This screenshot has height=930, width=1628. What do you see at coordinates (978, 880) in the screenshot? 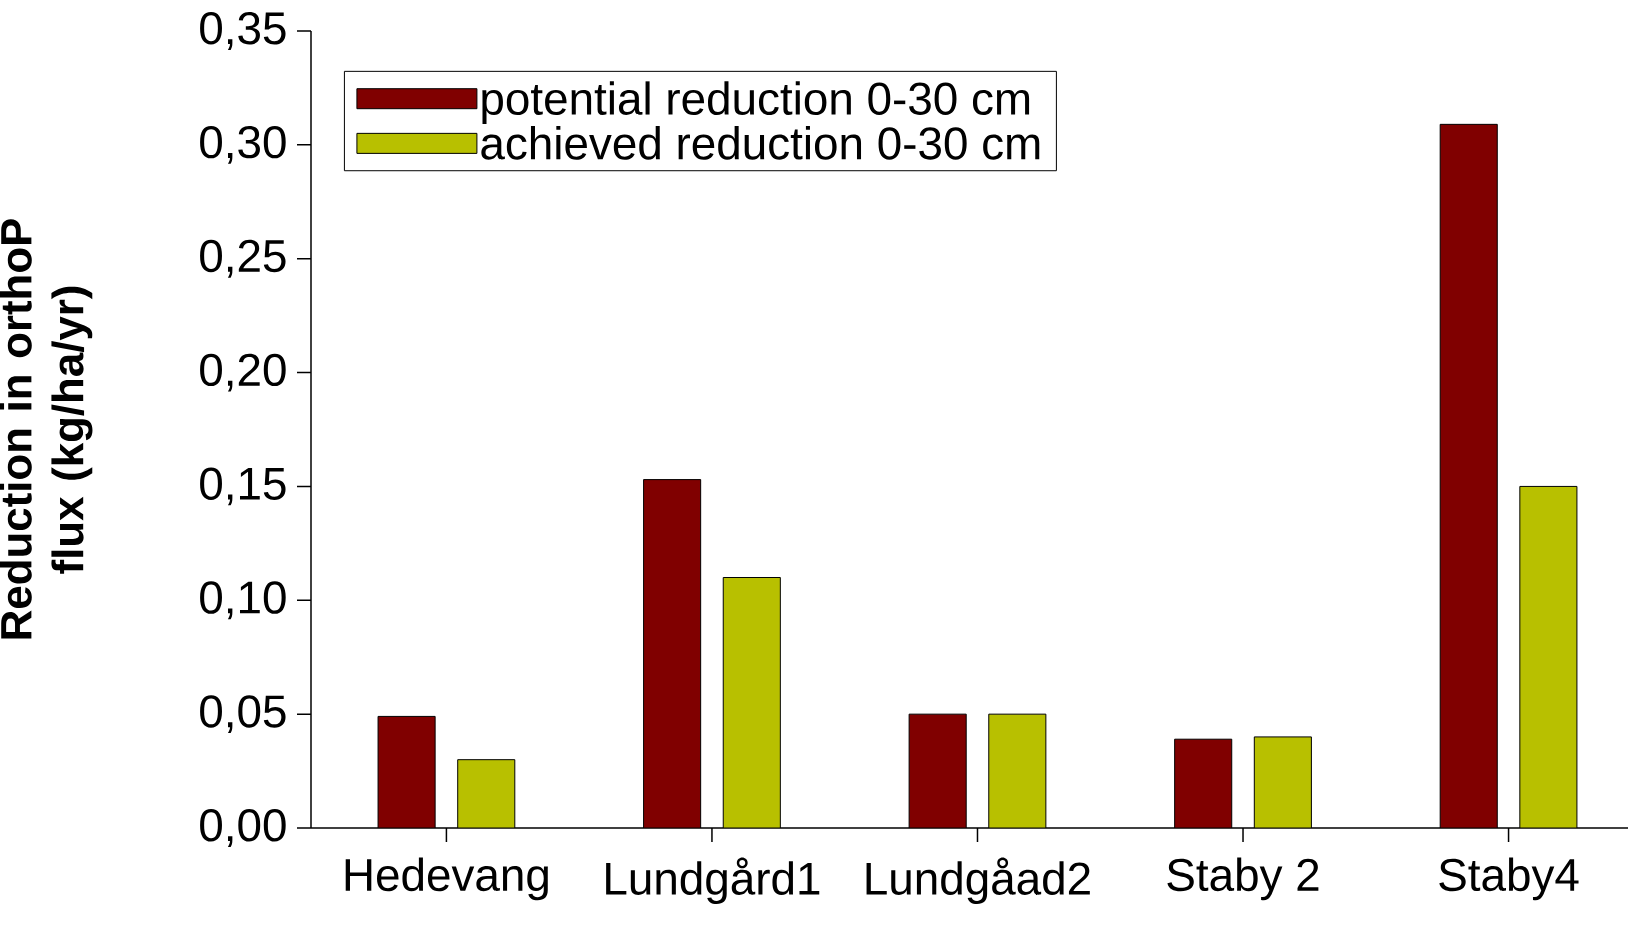
I see `x-tick-label: Lundgåad2` at bounding box center [978, 880].